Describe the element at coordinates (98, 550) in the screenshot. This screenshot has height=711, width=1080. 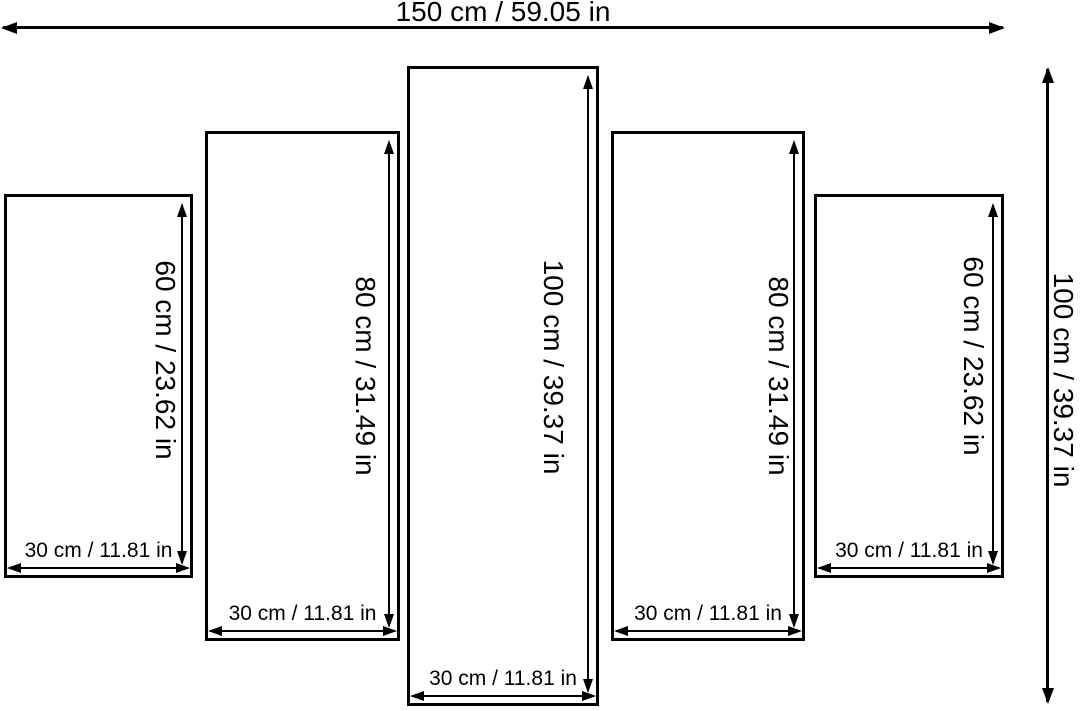
I see `panel-1-width-label: 30 cm / 11.81 in` at that location.